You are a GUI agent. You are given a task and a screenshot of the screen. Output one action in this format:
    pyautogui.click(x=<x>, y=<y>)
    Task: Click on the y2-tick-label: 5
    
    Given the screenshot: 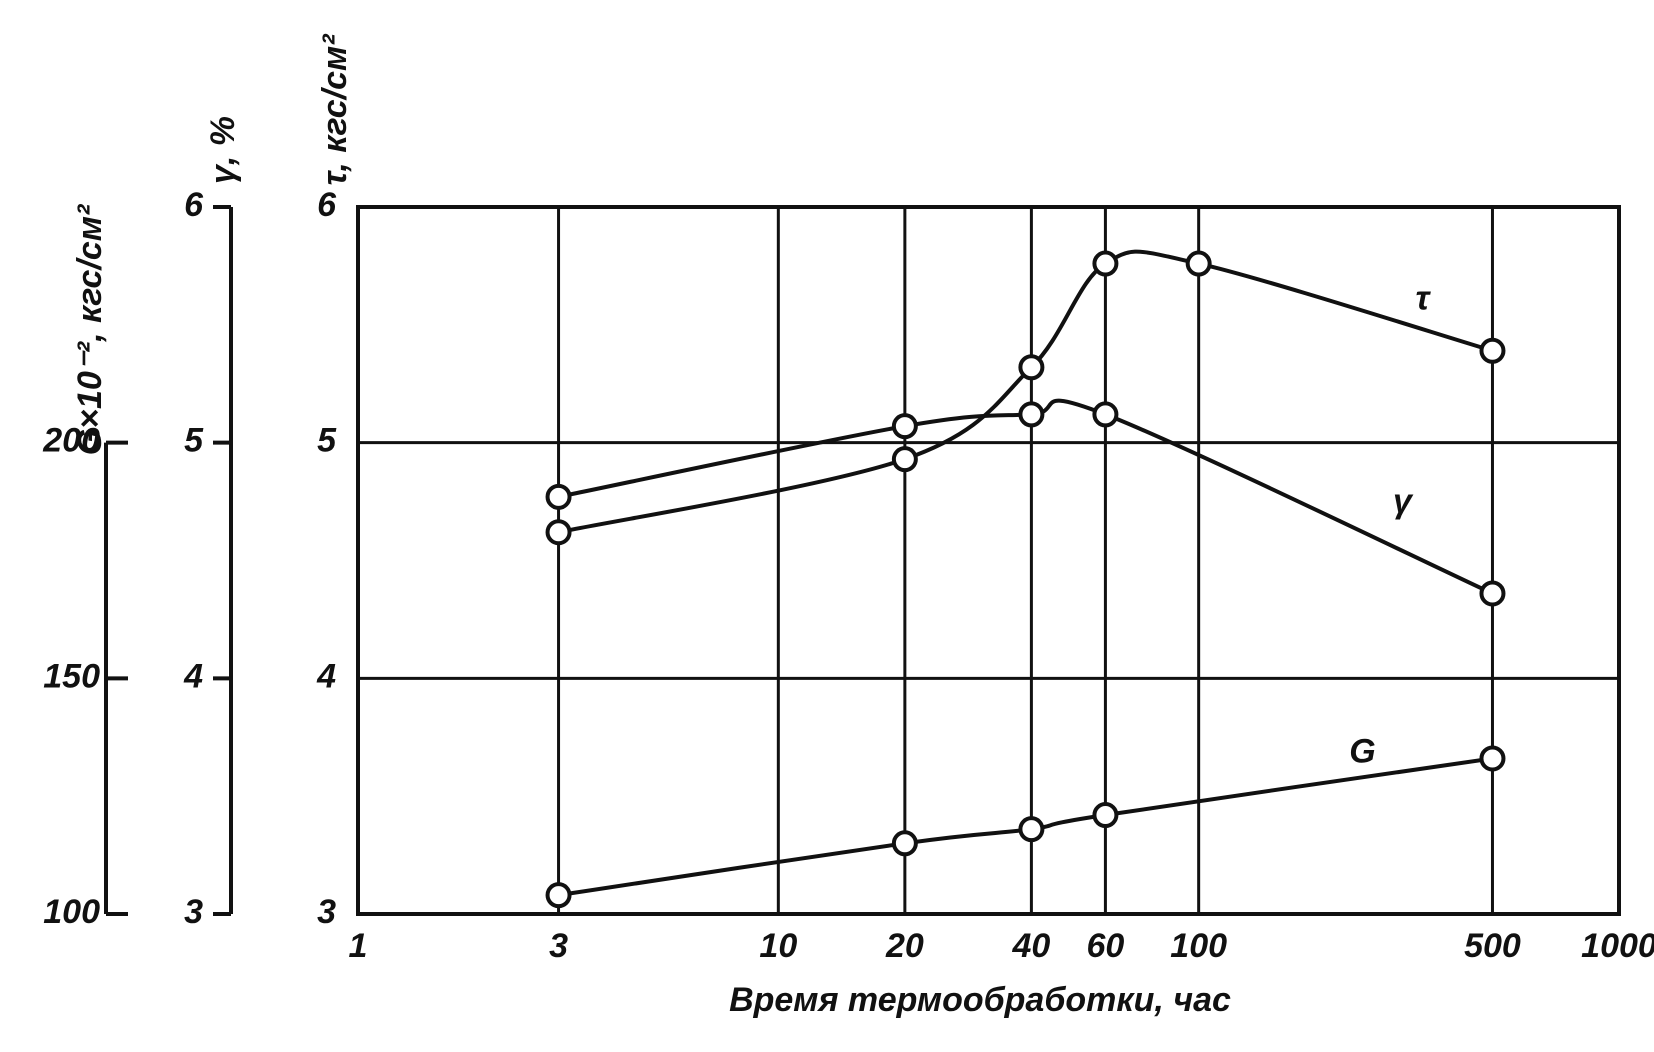 What is the action you would take?
    pyautogui.click(x=194, y=441)
    